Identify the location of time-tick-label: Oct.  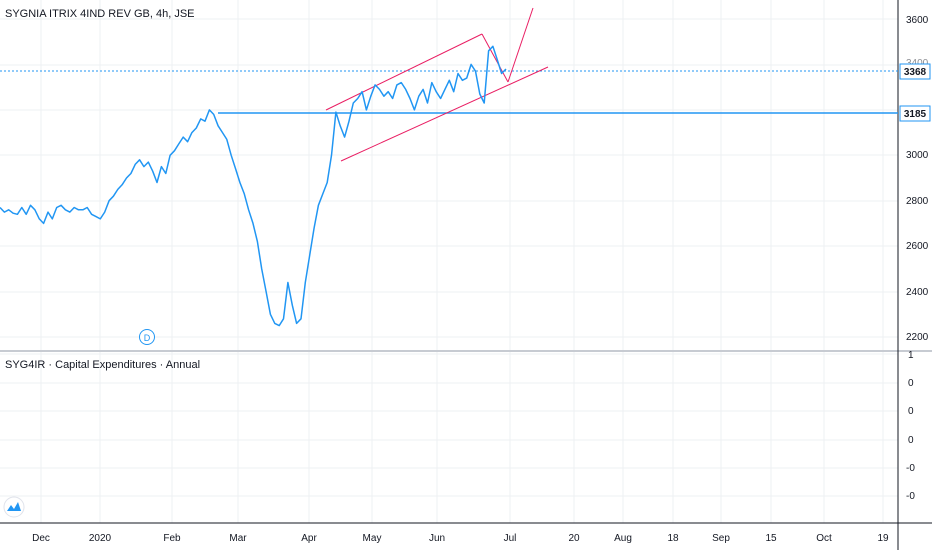
(824, 538).